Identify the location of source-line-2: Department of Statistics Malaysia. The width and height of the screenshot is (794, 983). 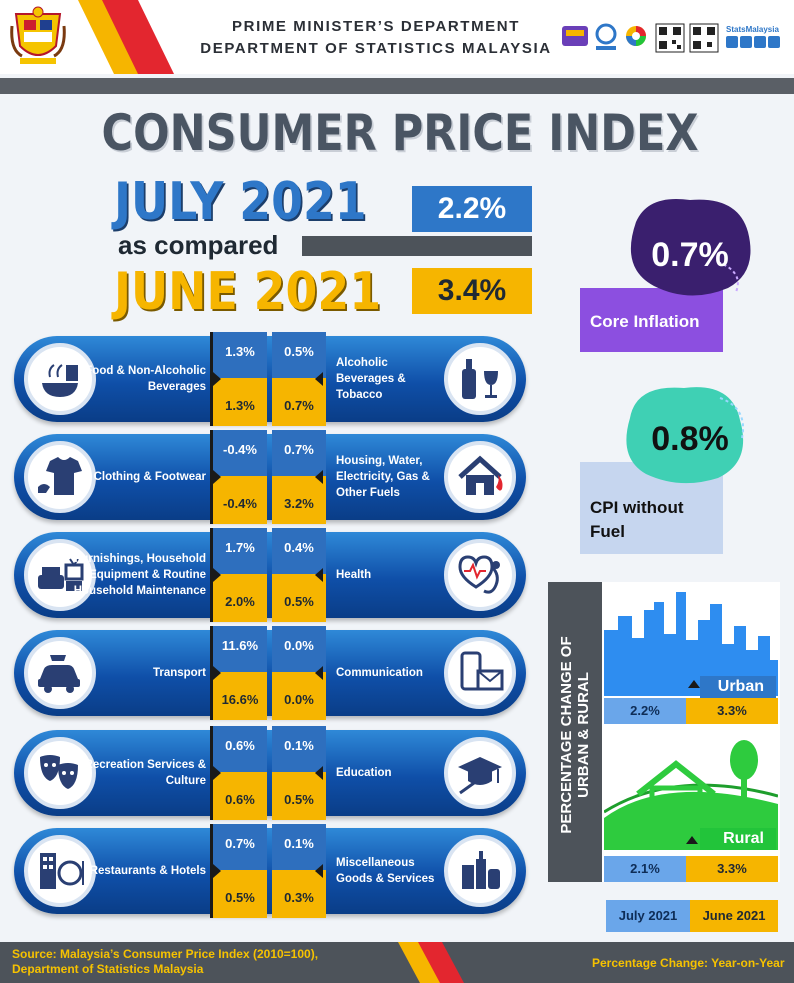
(108, 969).